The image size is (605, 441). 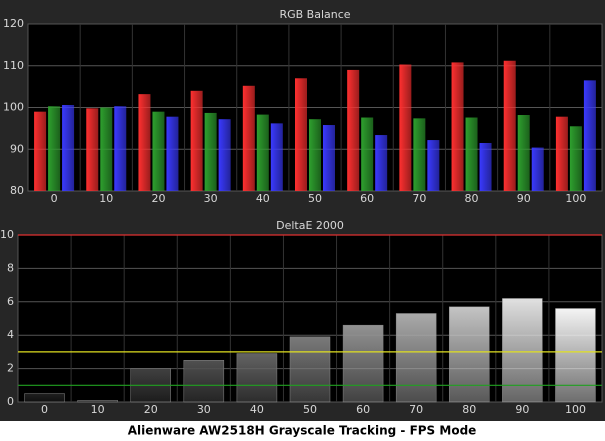 I want to click on y-tick-label: 80, so click(x=17, y=190).